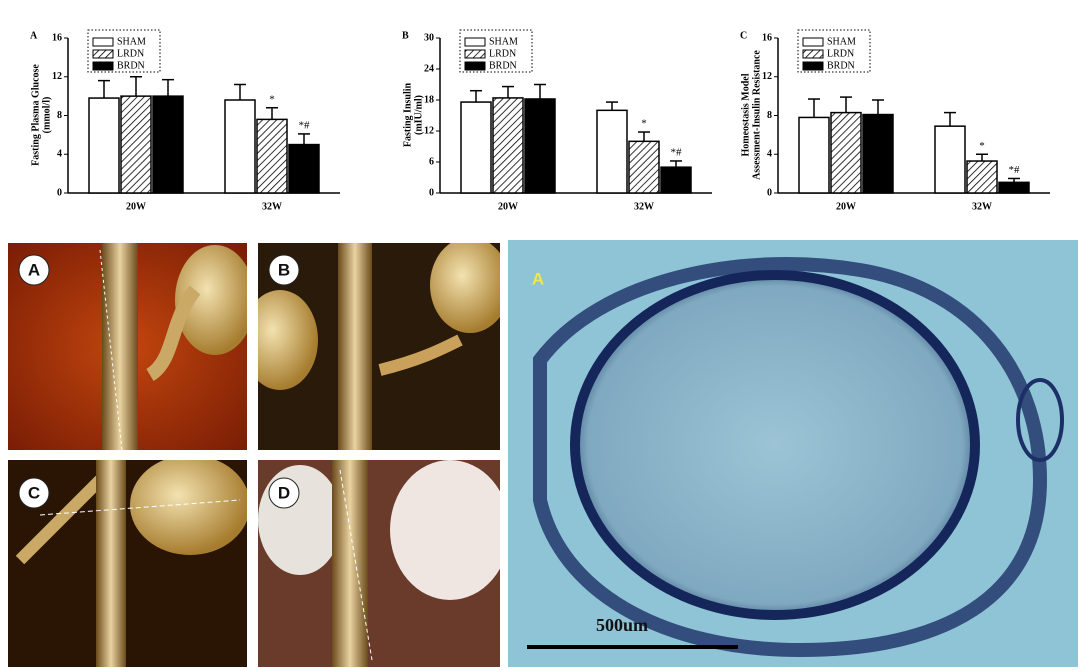  I want to click on y-axis-label: Fasting Insulin, so click(407, 114).